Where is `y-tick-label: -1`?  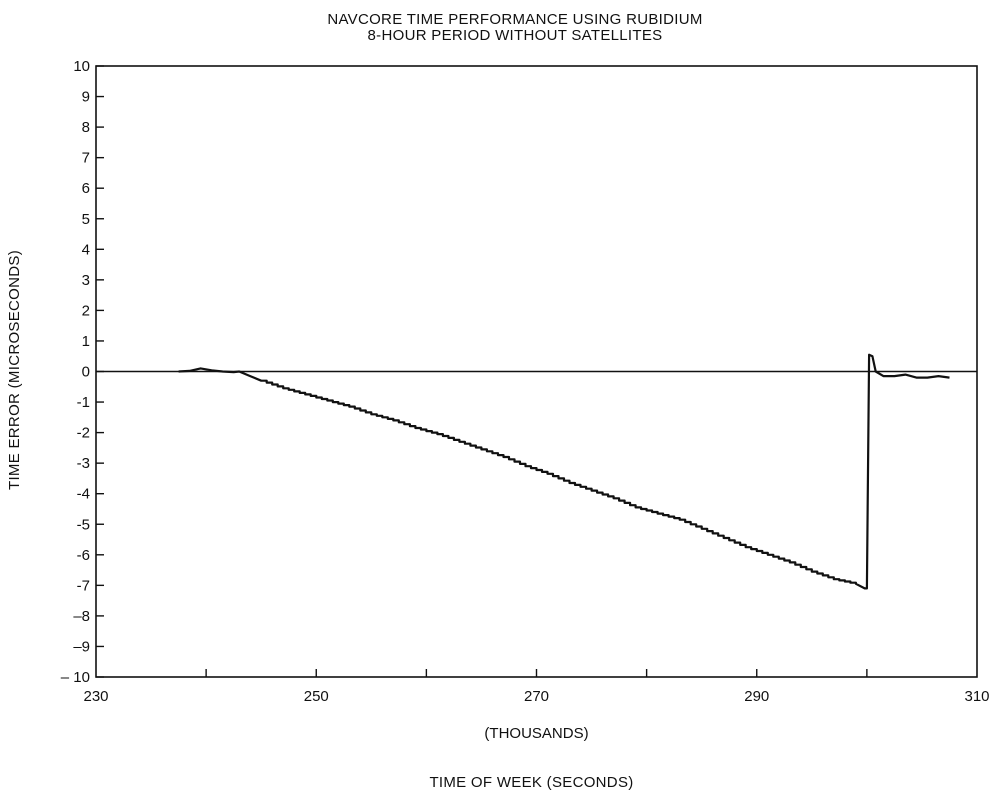 y-tick-label: -1 is located at coordinates (83, 402).